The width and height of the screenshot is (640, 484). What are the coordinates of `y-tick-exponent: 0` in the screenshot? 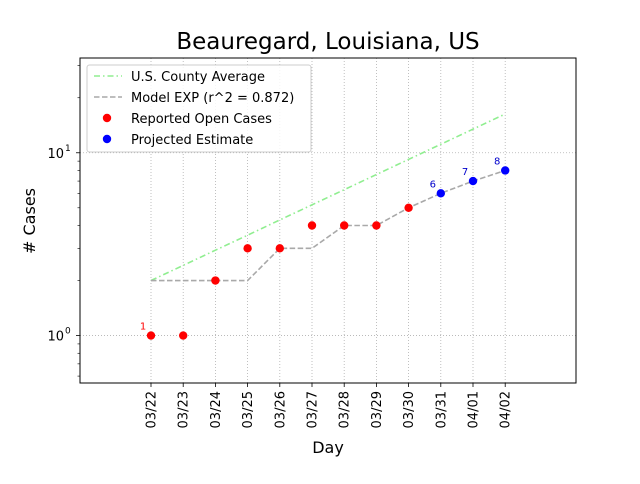 It's located at (68, 332).